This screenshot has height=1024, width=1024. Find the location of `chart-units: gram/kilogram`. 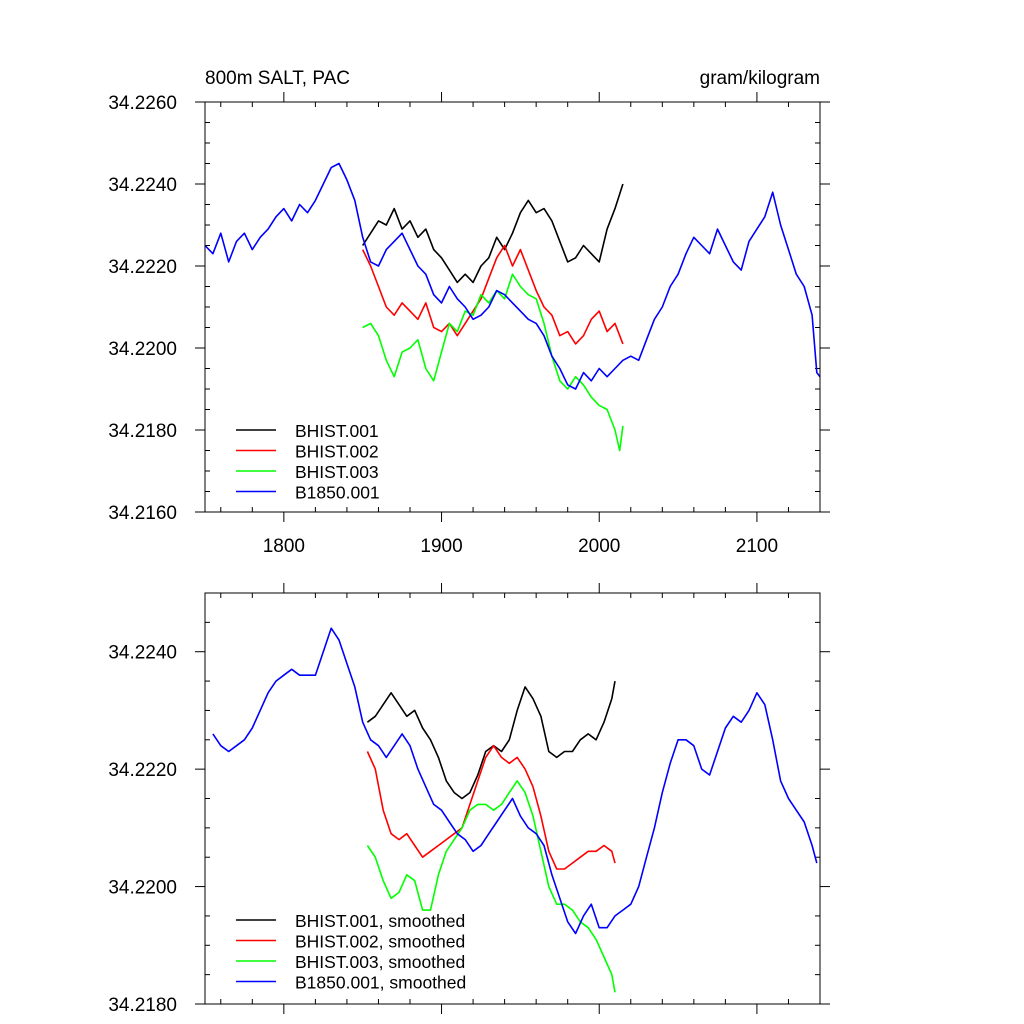

chart-units: gram/kilogram is located at coordinates (760, 78).